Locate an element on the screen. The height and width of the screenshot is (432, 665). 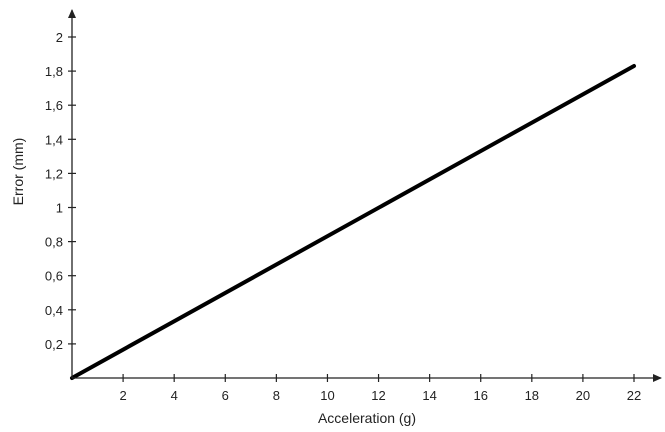
x-tick-label: 6 is located at coordinates (225, 395).